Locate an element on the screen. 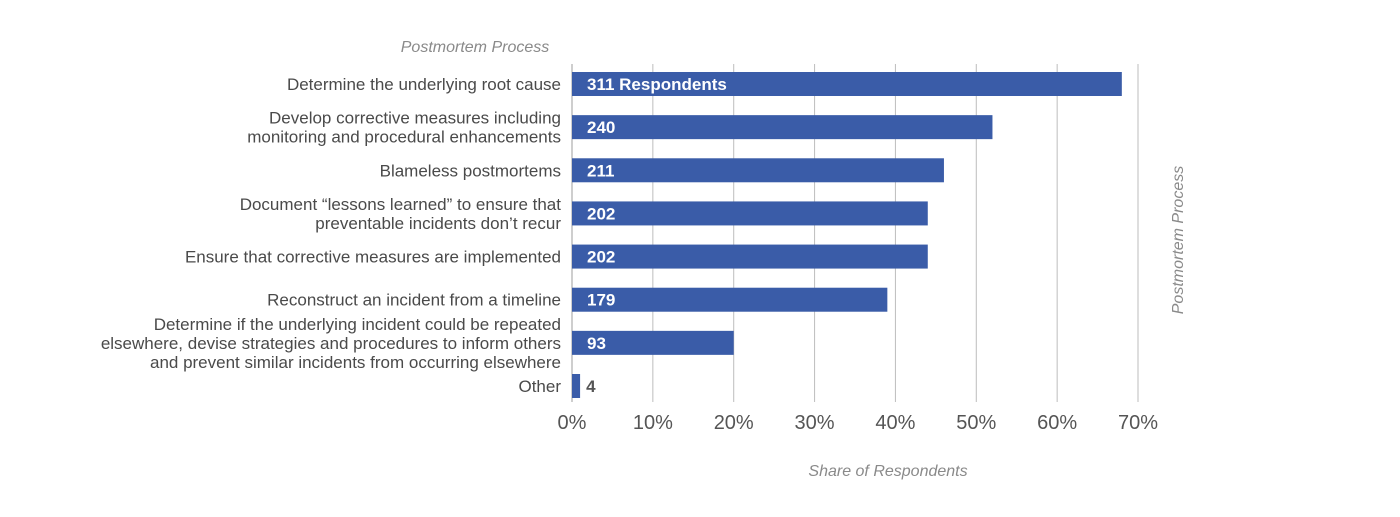 Image resolution: width=1400 pixels, height=517 pixels. category-label: Determine the underlying root cause is located at coordinates (424, 84).